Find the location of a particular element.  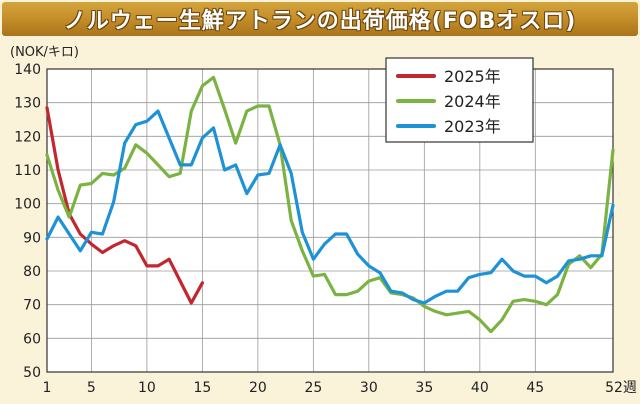

y-unit-label: (NOK/キロ) is located at coordinates (44, 52).